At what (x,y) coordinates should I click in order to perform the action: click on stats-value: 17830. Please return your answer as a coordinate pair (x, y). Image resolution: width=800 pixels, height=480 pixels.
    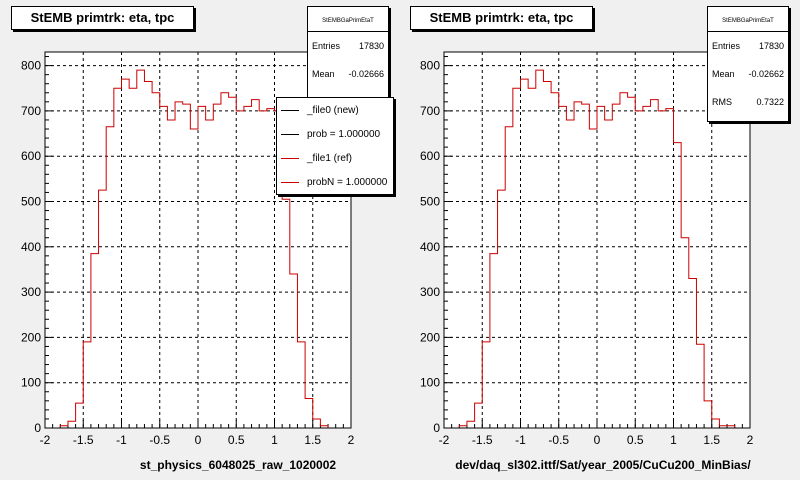
    Looking at the image, I should click on (771, 46).